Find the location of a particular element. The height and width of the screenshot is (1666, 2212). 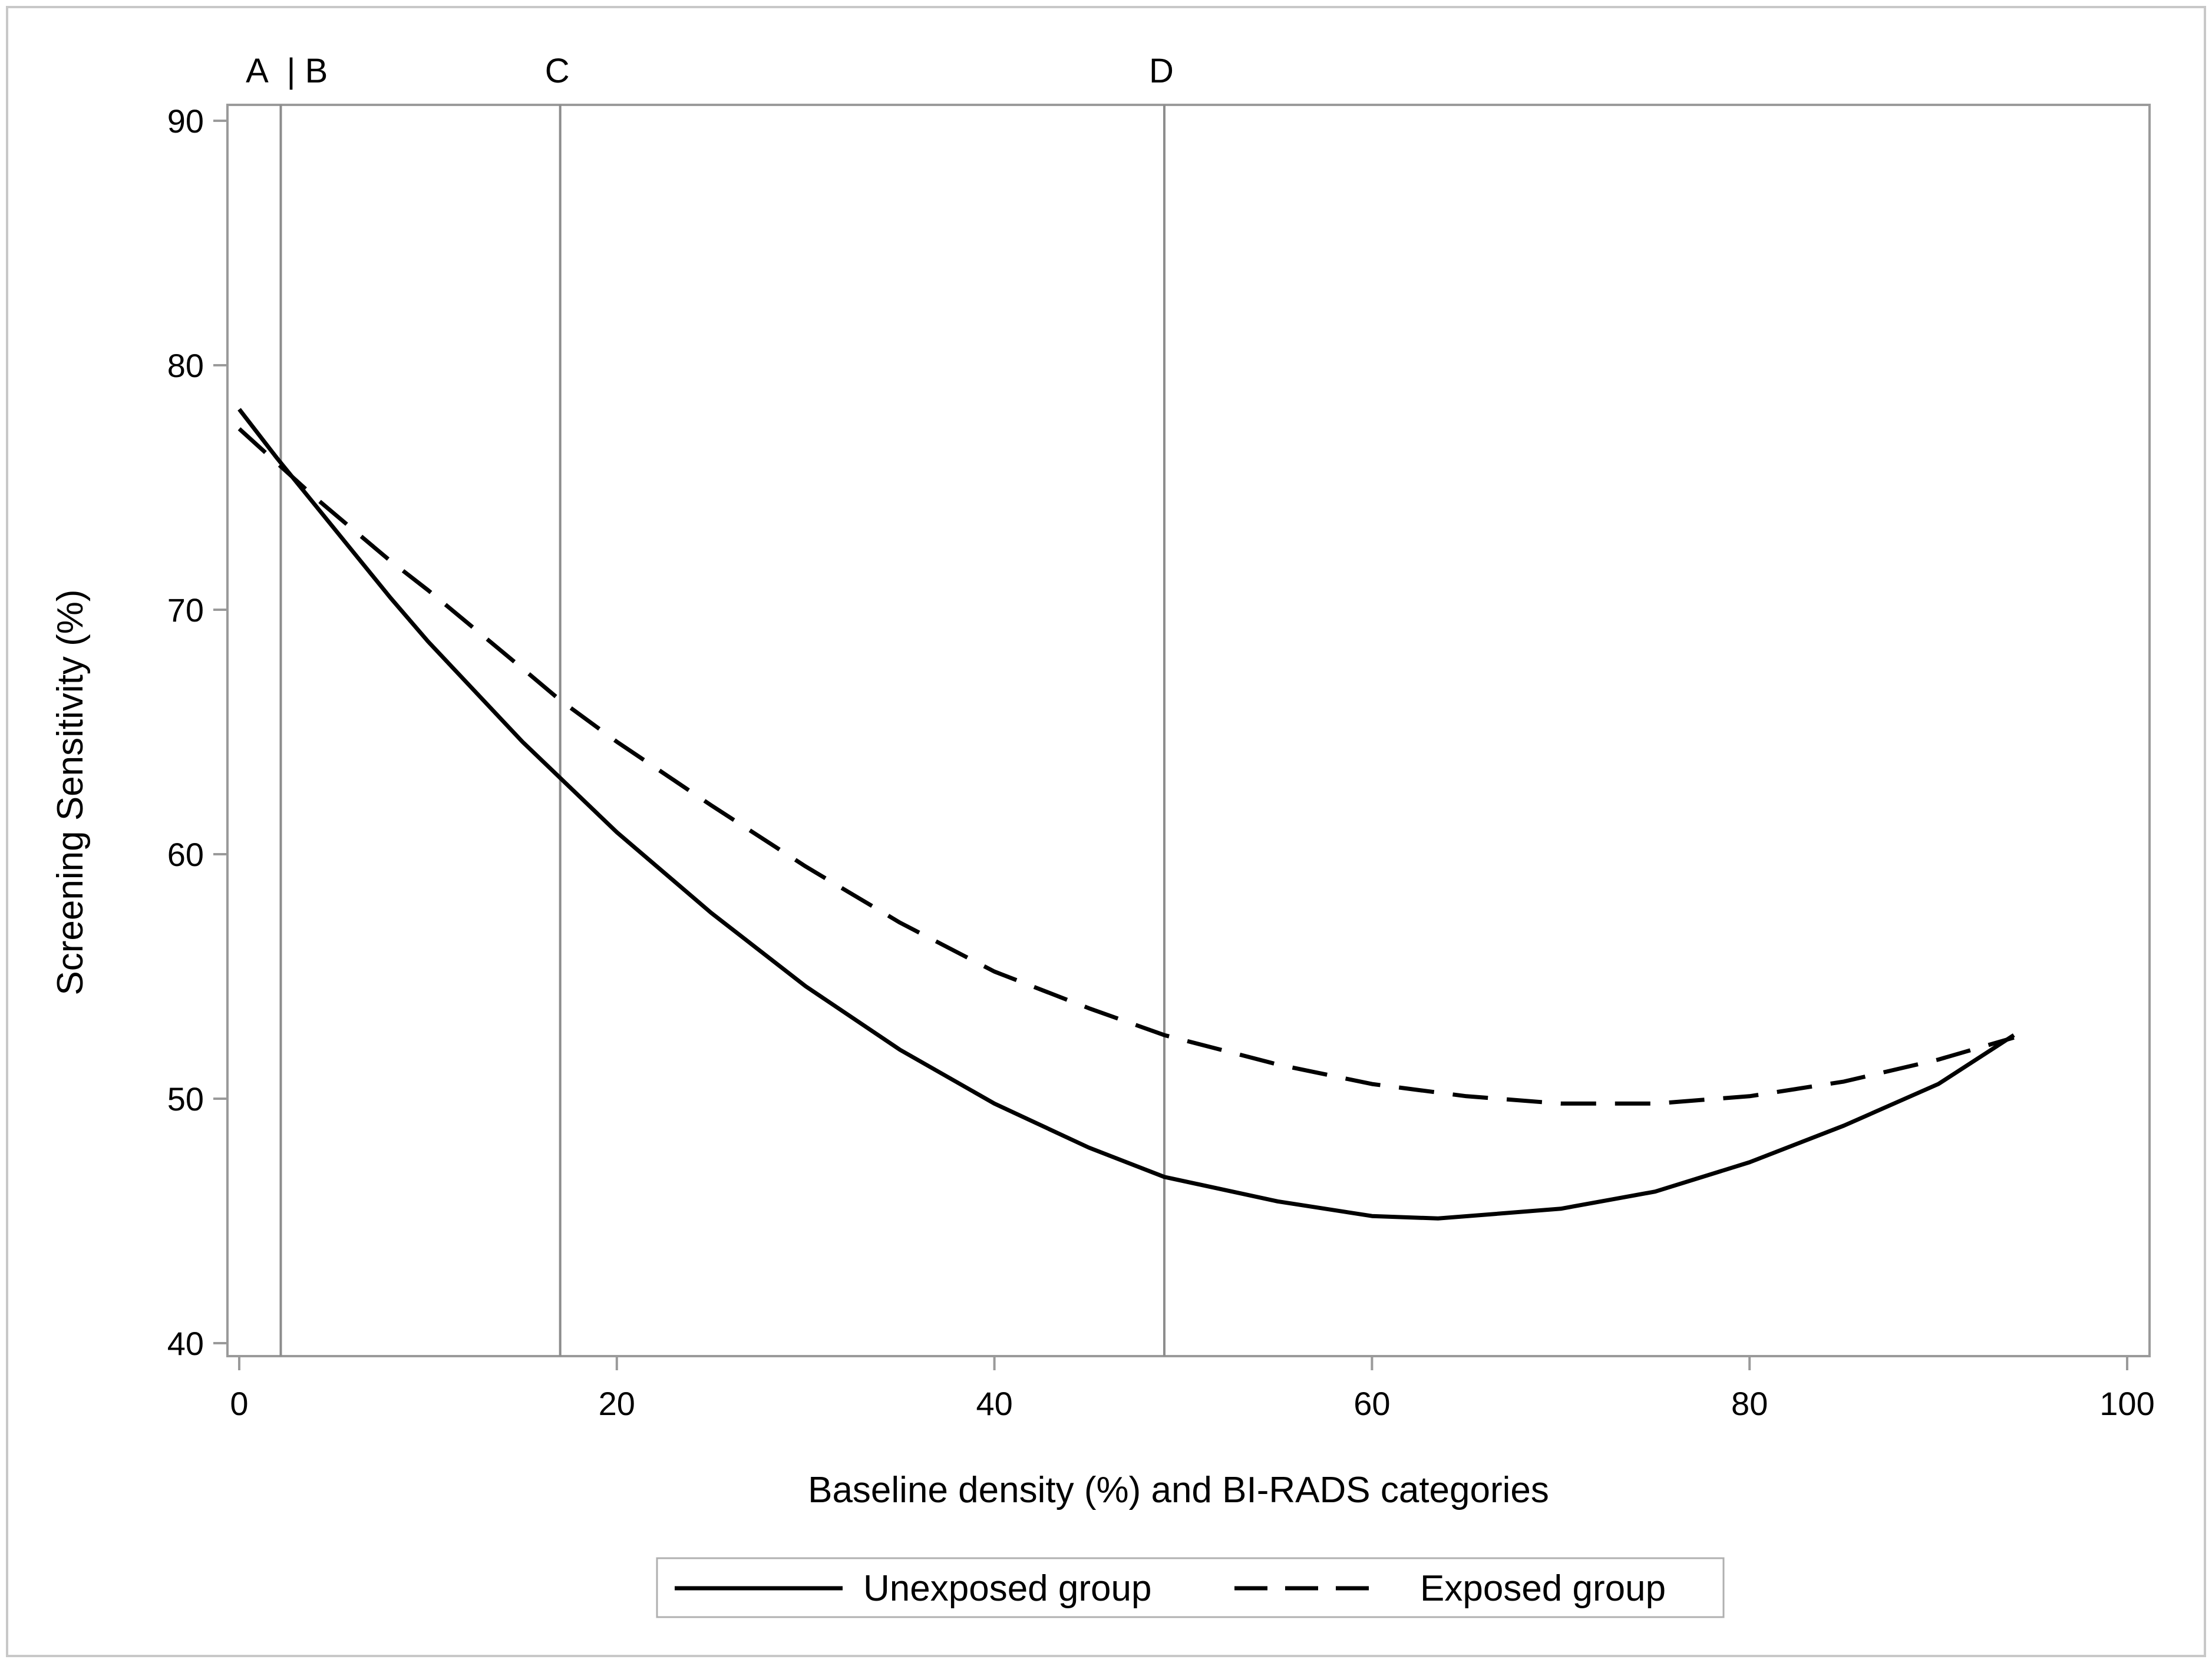

category-label-right-1: | B is located at coordinates (307, 71).